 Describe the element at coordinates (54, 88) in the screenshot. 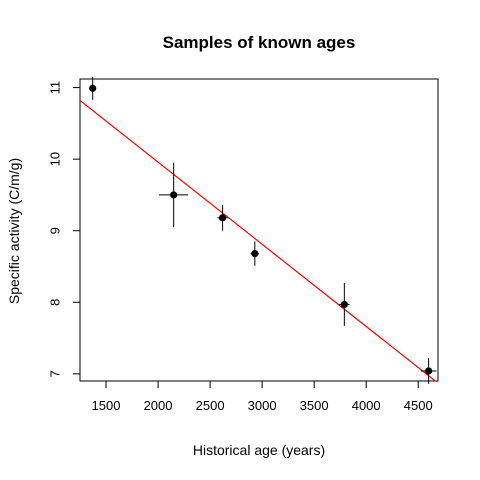

I see `y-tick-label: 11` at that location.